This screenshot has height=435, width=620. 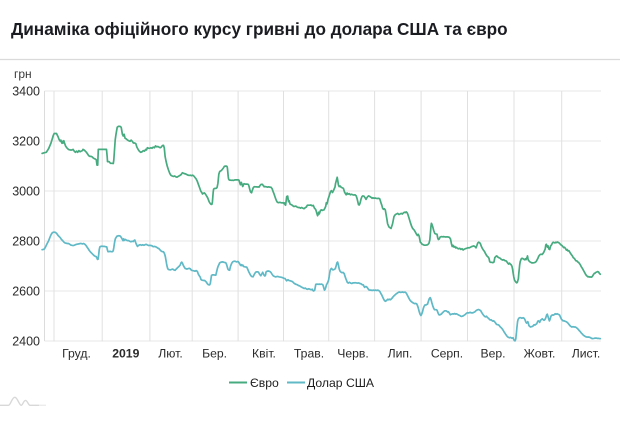 I want to click on svg-text: 3200, so click(x=26, y=142).